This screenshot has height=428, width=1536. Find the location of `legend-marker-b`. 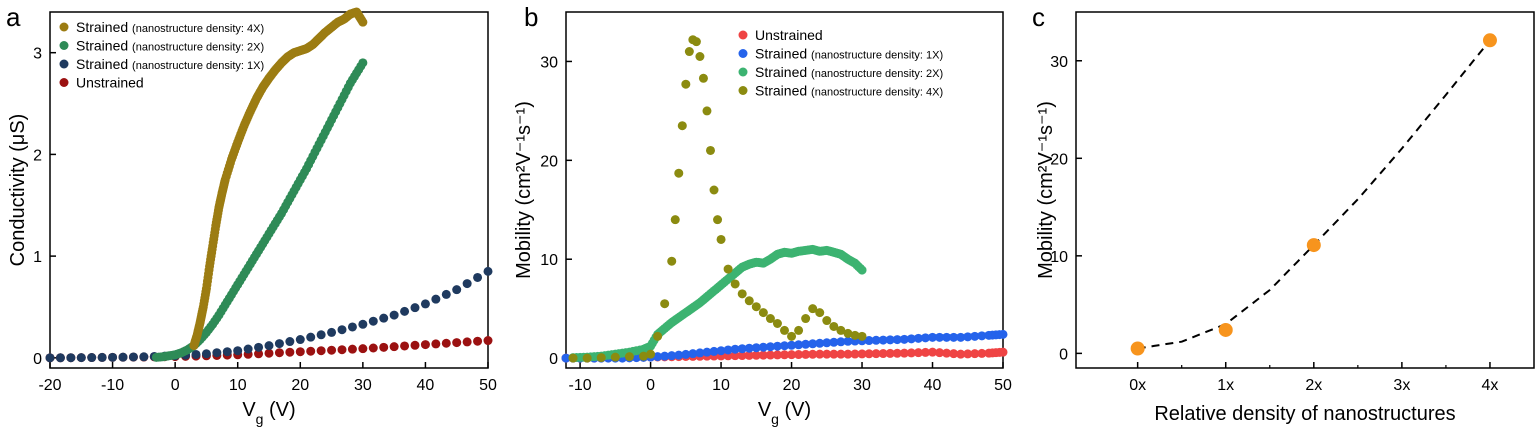

legend-marker-b is located at coordinates (743, 53).